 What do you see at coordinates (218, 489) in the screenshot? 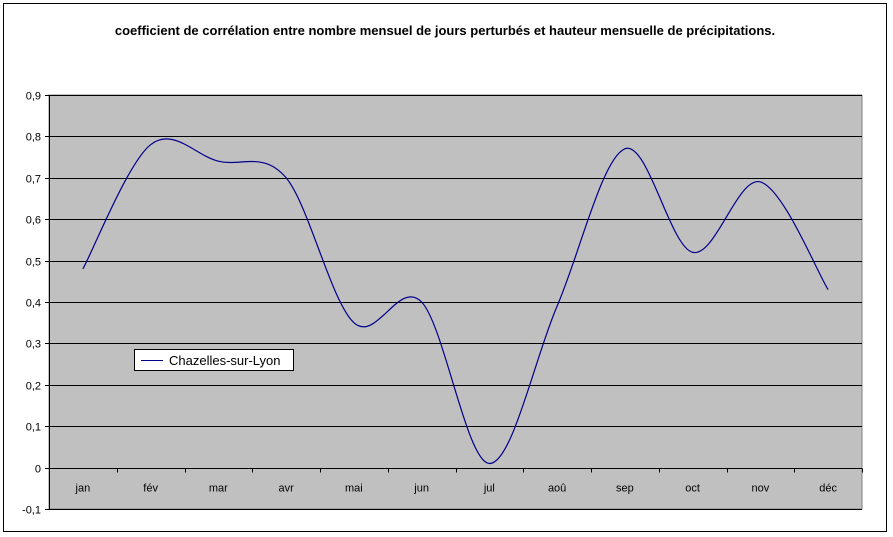
I see `x-tick-label: mar` at bounding box center [218, 489].